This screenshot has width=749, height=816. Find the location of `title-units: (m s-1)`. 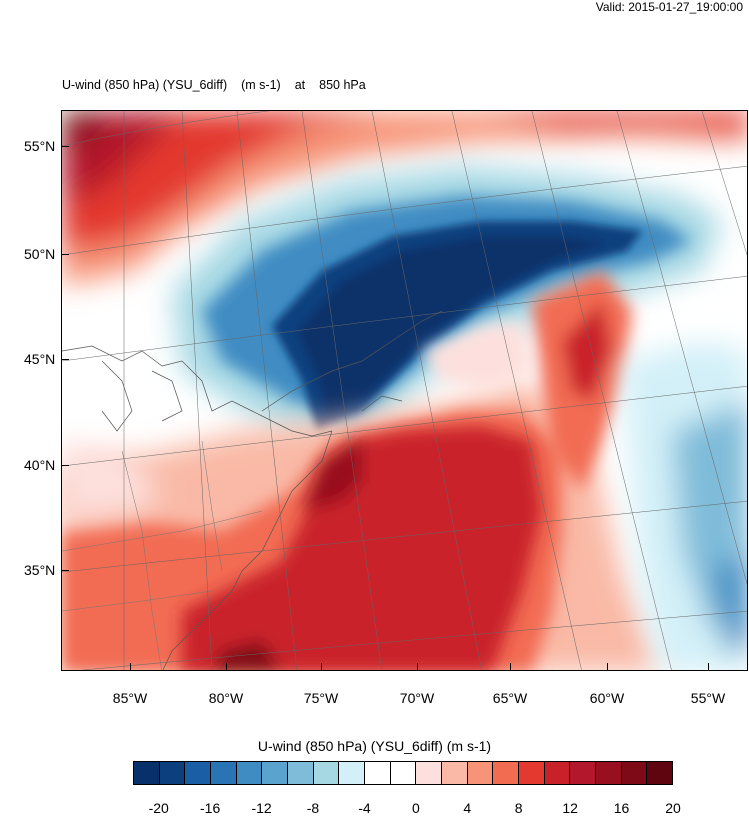

title-units: (m s-1) is located at coordinates (261, 85).